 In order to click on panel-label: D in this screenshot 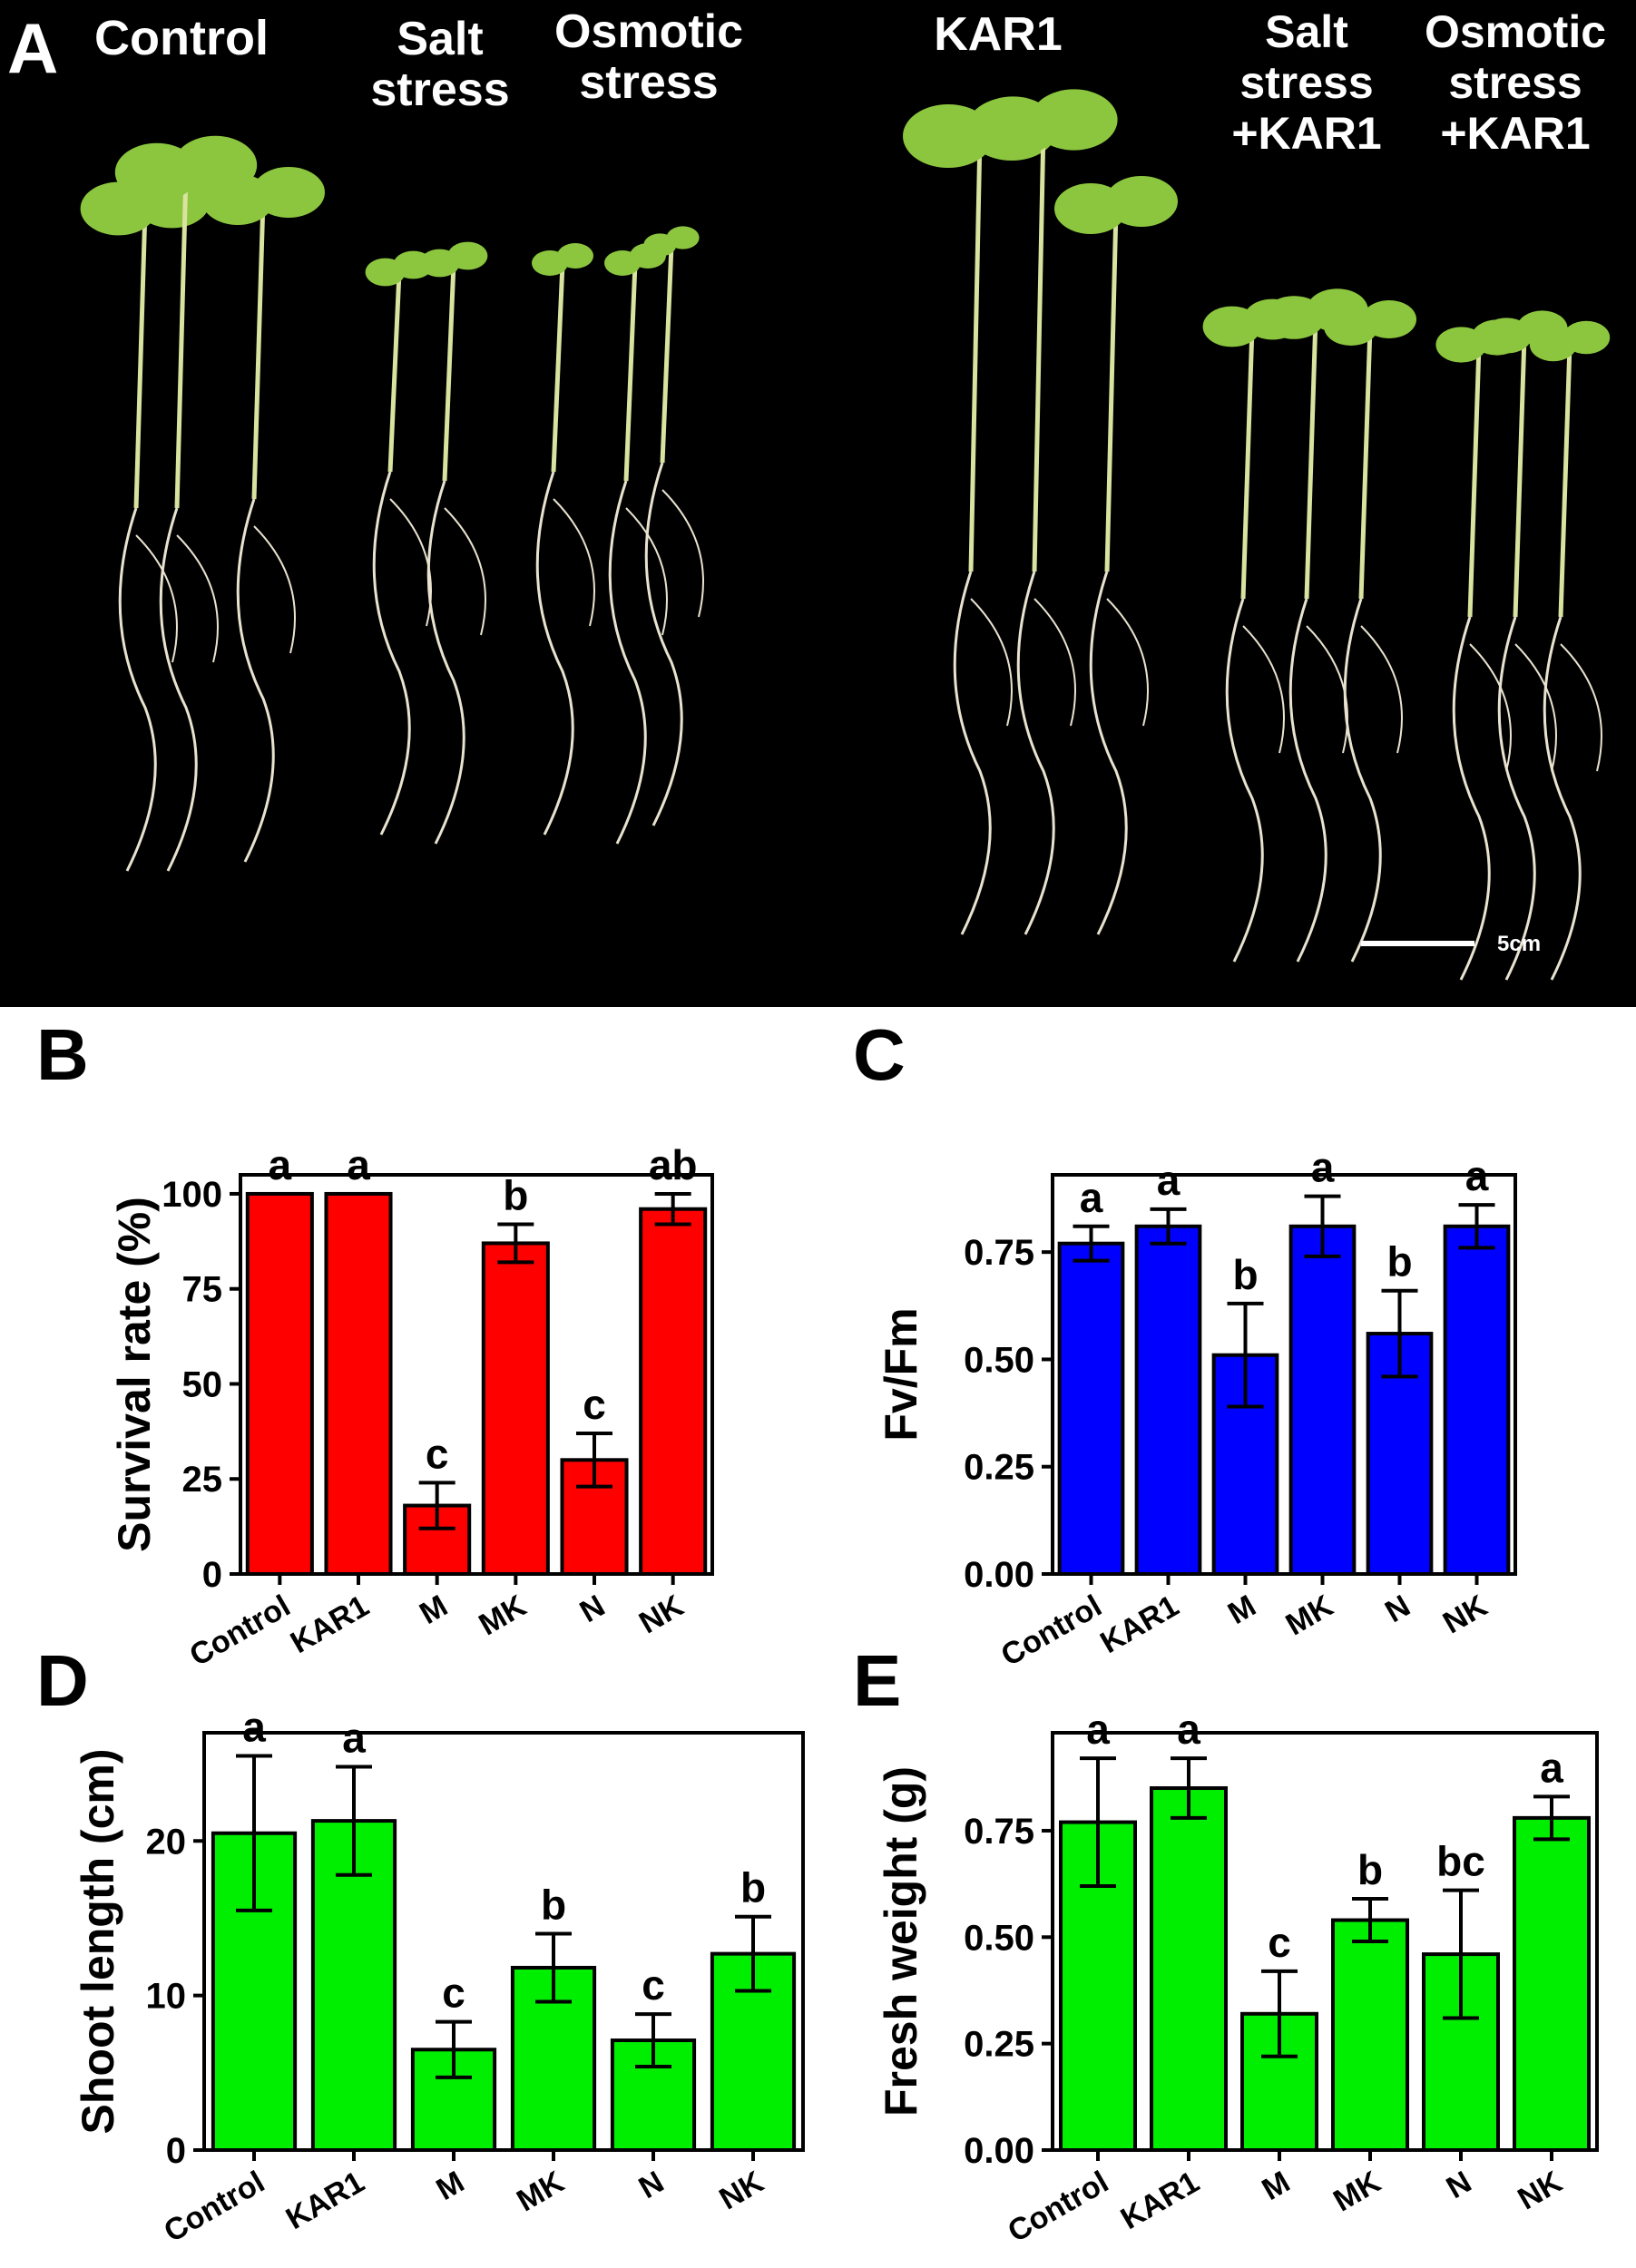, I will do `click(62, 1681)`.